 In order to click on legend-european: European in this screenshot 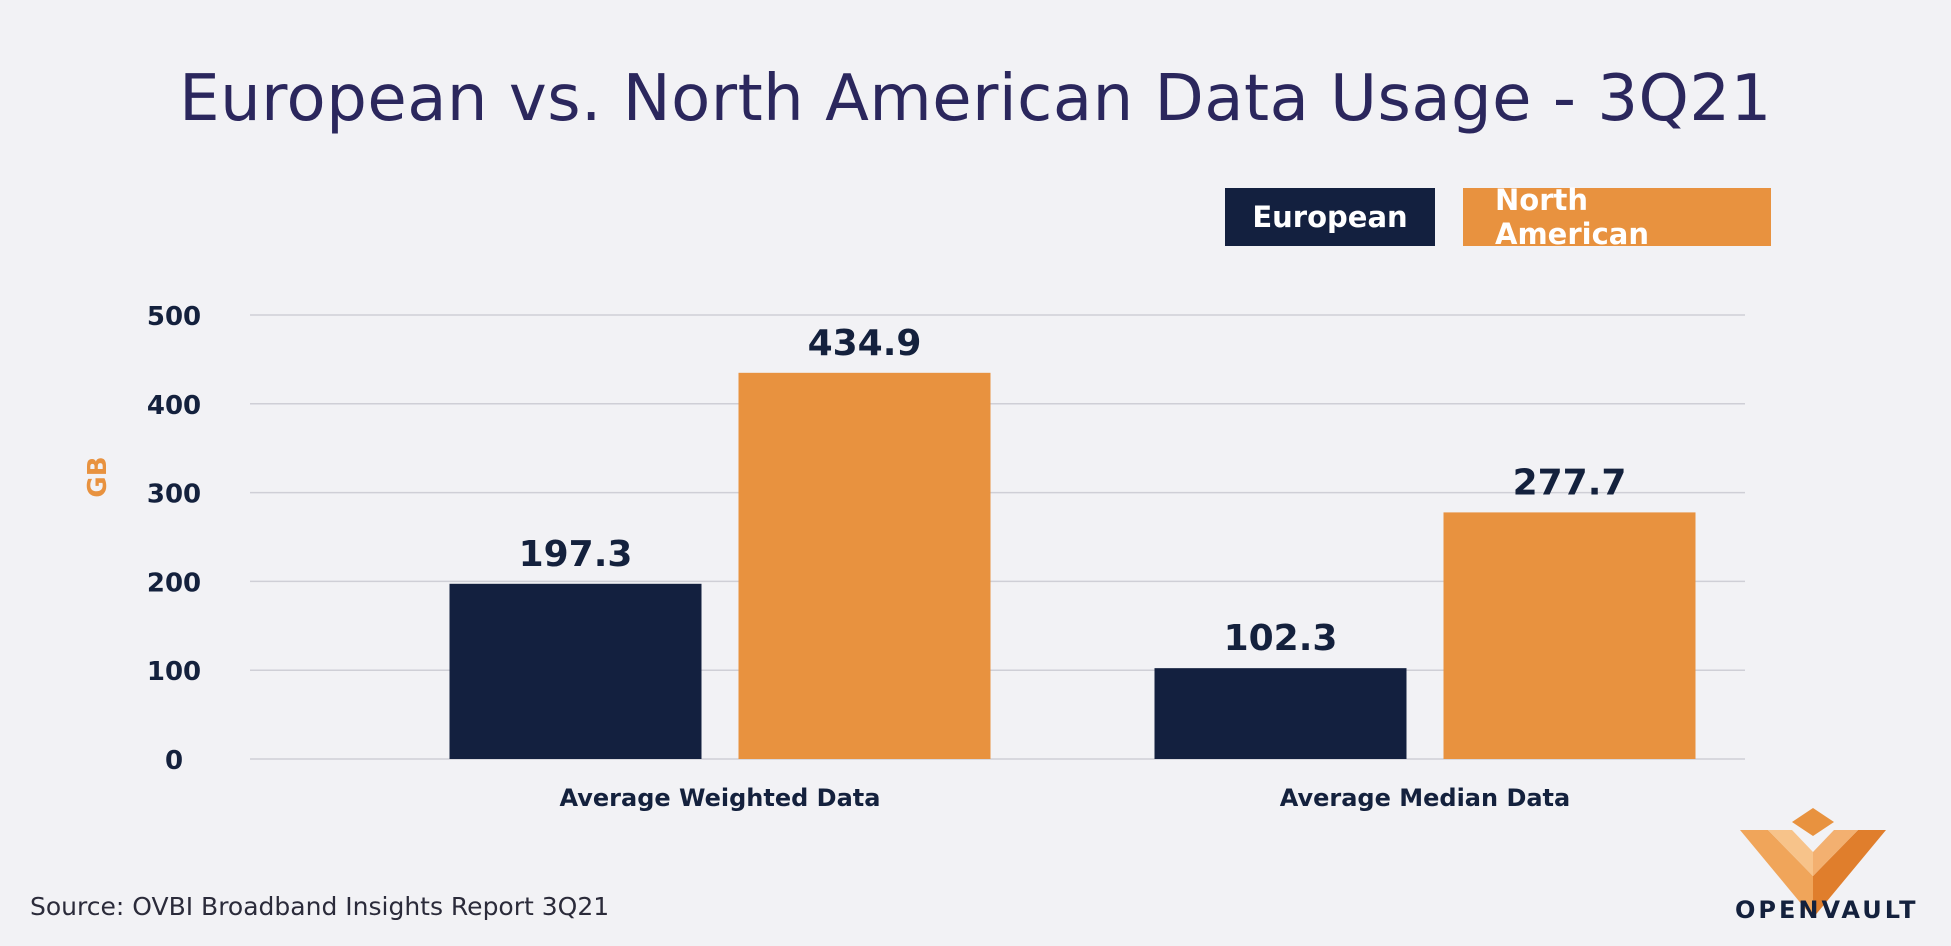, I will do `click(1330, 217)`.